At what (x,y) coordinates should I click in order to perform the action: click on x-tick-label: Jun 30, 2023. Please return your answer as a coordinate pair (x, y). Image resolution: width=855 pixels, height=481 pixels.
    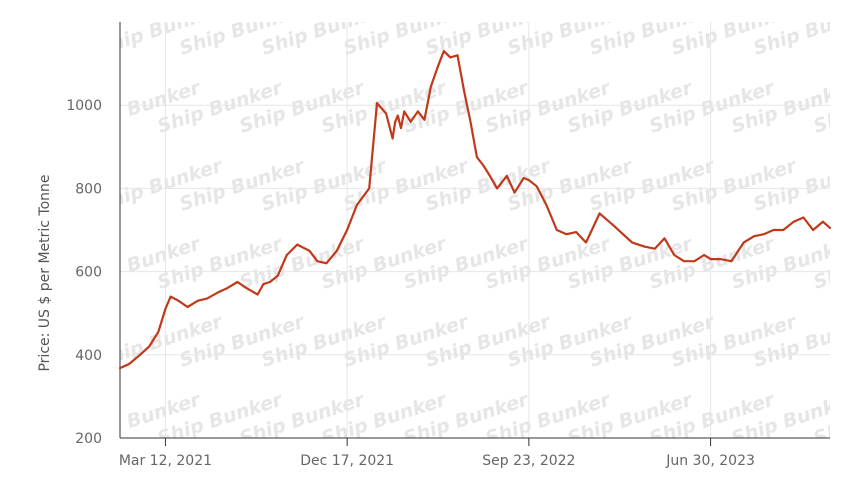
    Looking at the image, I should click on (710, 461).